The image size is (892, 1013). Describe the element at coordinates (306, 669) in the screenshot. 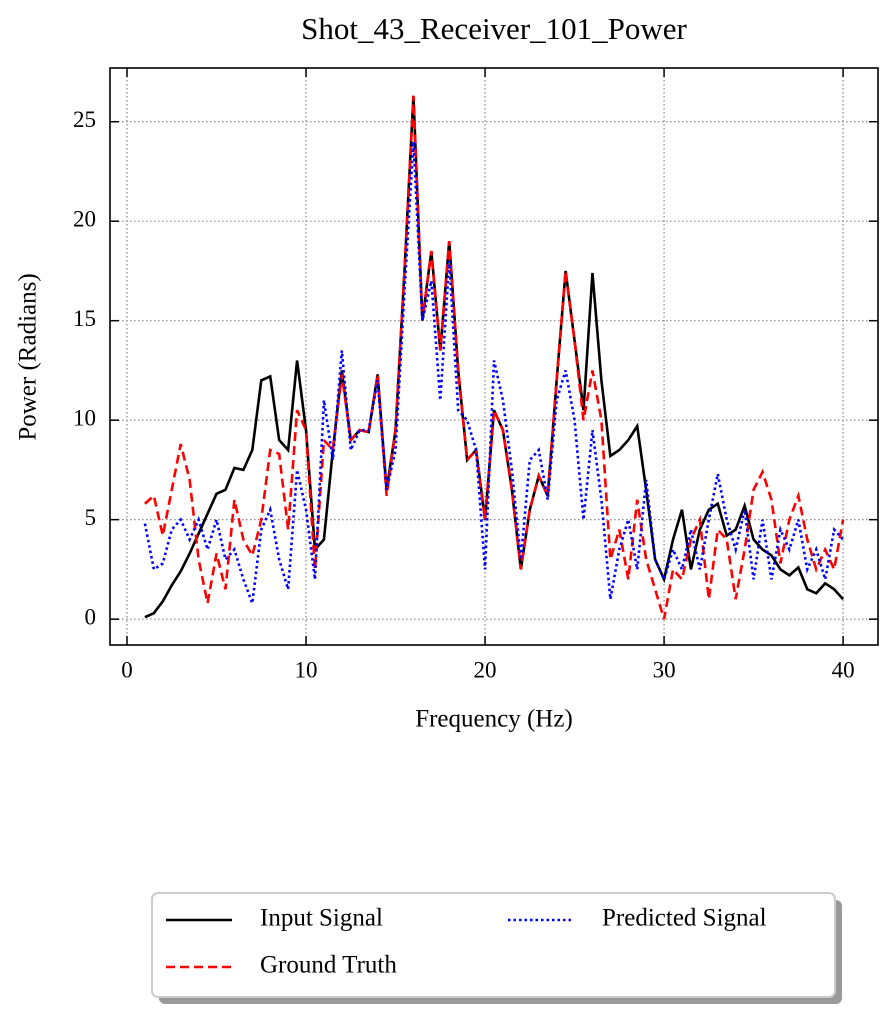

I see `x-tick-label: 10` at that location.